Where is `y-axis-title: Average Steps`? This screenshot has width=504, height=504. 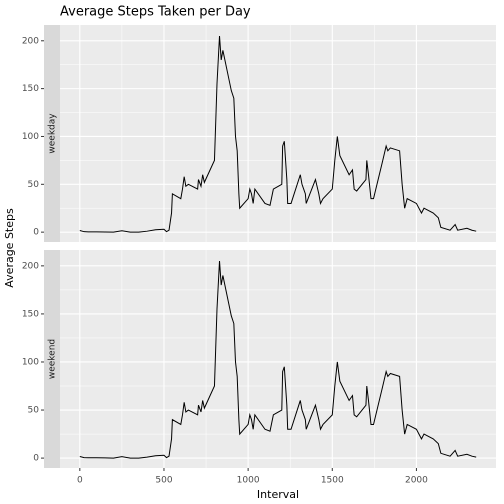 y-axis-title: Average Steps is located at coordinates (9, 248).